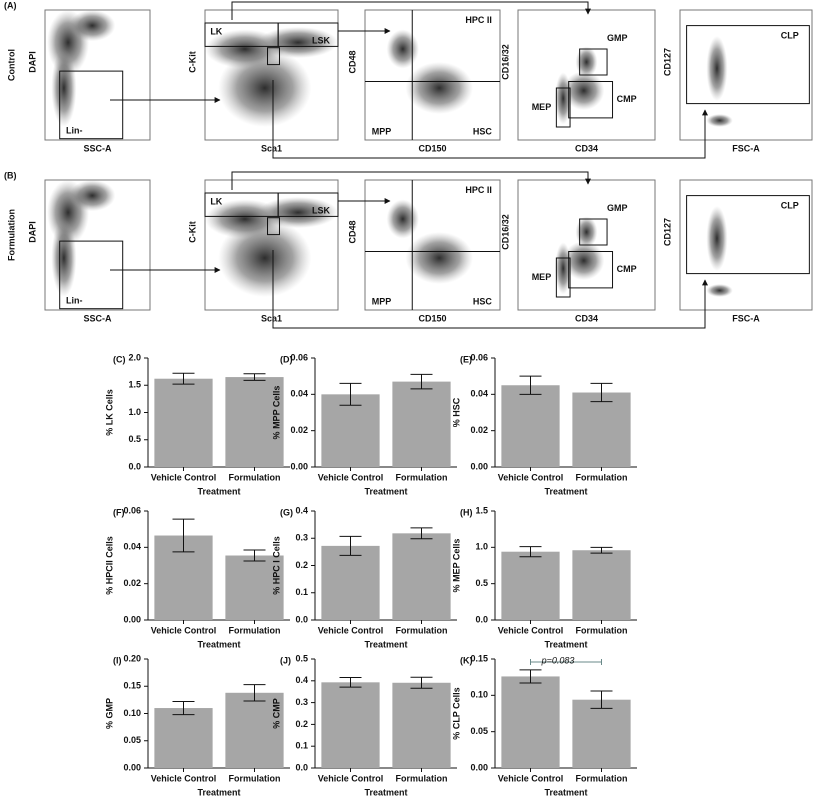 This screenshot has width=817, height=798. I want to click on flow-x-label: CD150, so click(432, 318).